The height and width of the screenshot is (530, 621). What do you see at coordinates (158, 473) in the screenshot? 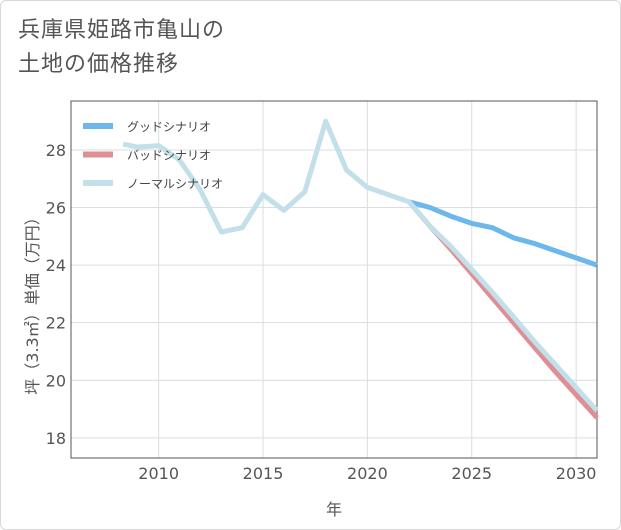
I see `x-tick-label: 2010` at bounding box center [158, 473].